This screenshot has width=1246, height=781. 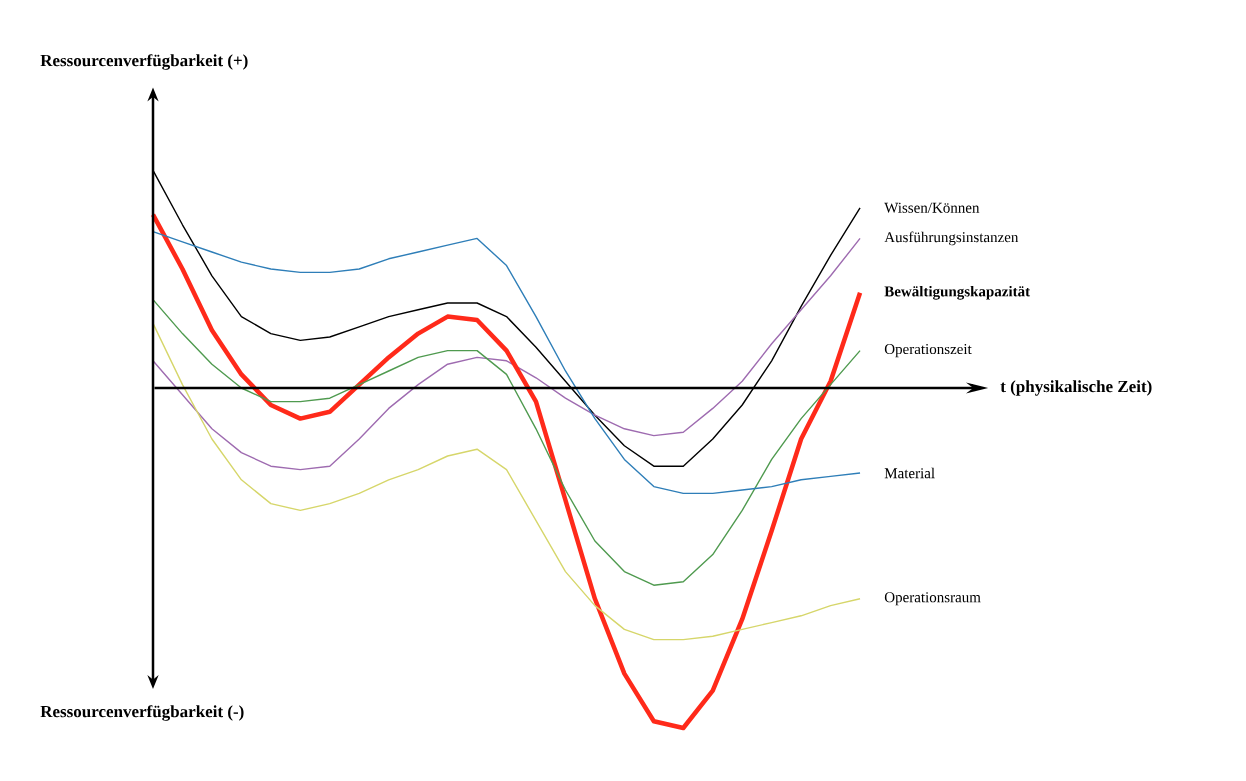 What do you see at coordinates (909, 473) in the screenshot?
I see `series-label: Material` at bounding box center [909, 473].